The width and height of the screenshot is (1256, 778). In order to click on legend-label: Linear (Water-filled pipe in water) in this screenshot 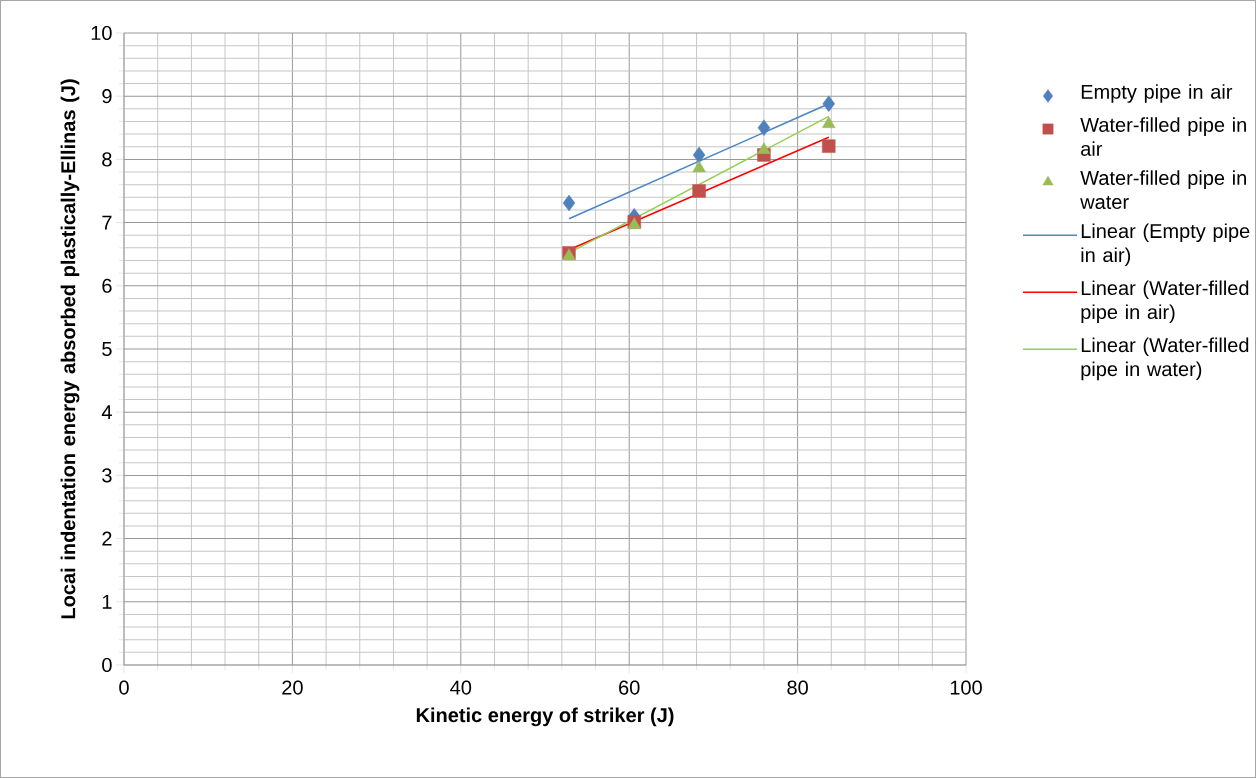, I will do `click(1165, 359)`.